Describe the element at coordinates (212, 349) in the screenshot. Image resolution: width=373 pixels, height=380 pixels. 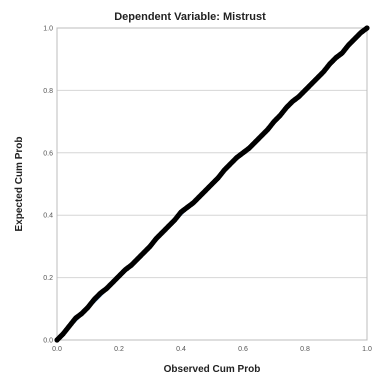
I see `x-axis-tick-labels: 0.0 0.2 0.4 0.6 0.8 1.0` at that location.